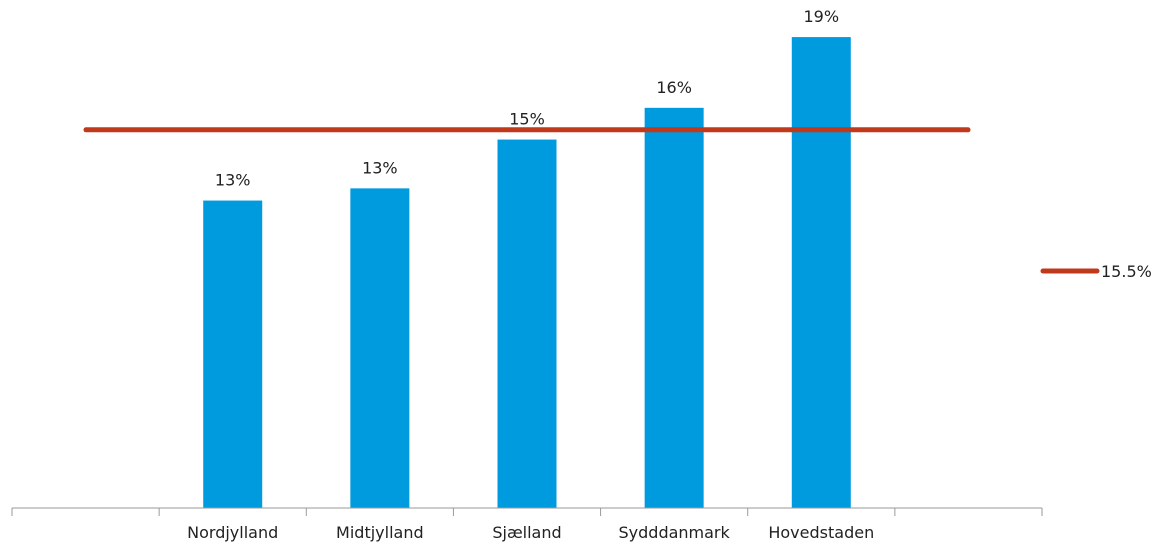 The height and width of the screenshot is (542, 1164). What do you see at coordinates (233, 180) in the screenshot?
I see `data-label-nordjylland: 13%` at bounding box center [233, 180].